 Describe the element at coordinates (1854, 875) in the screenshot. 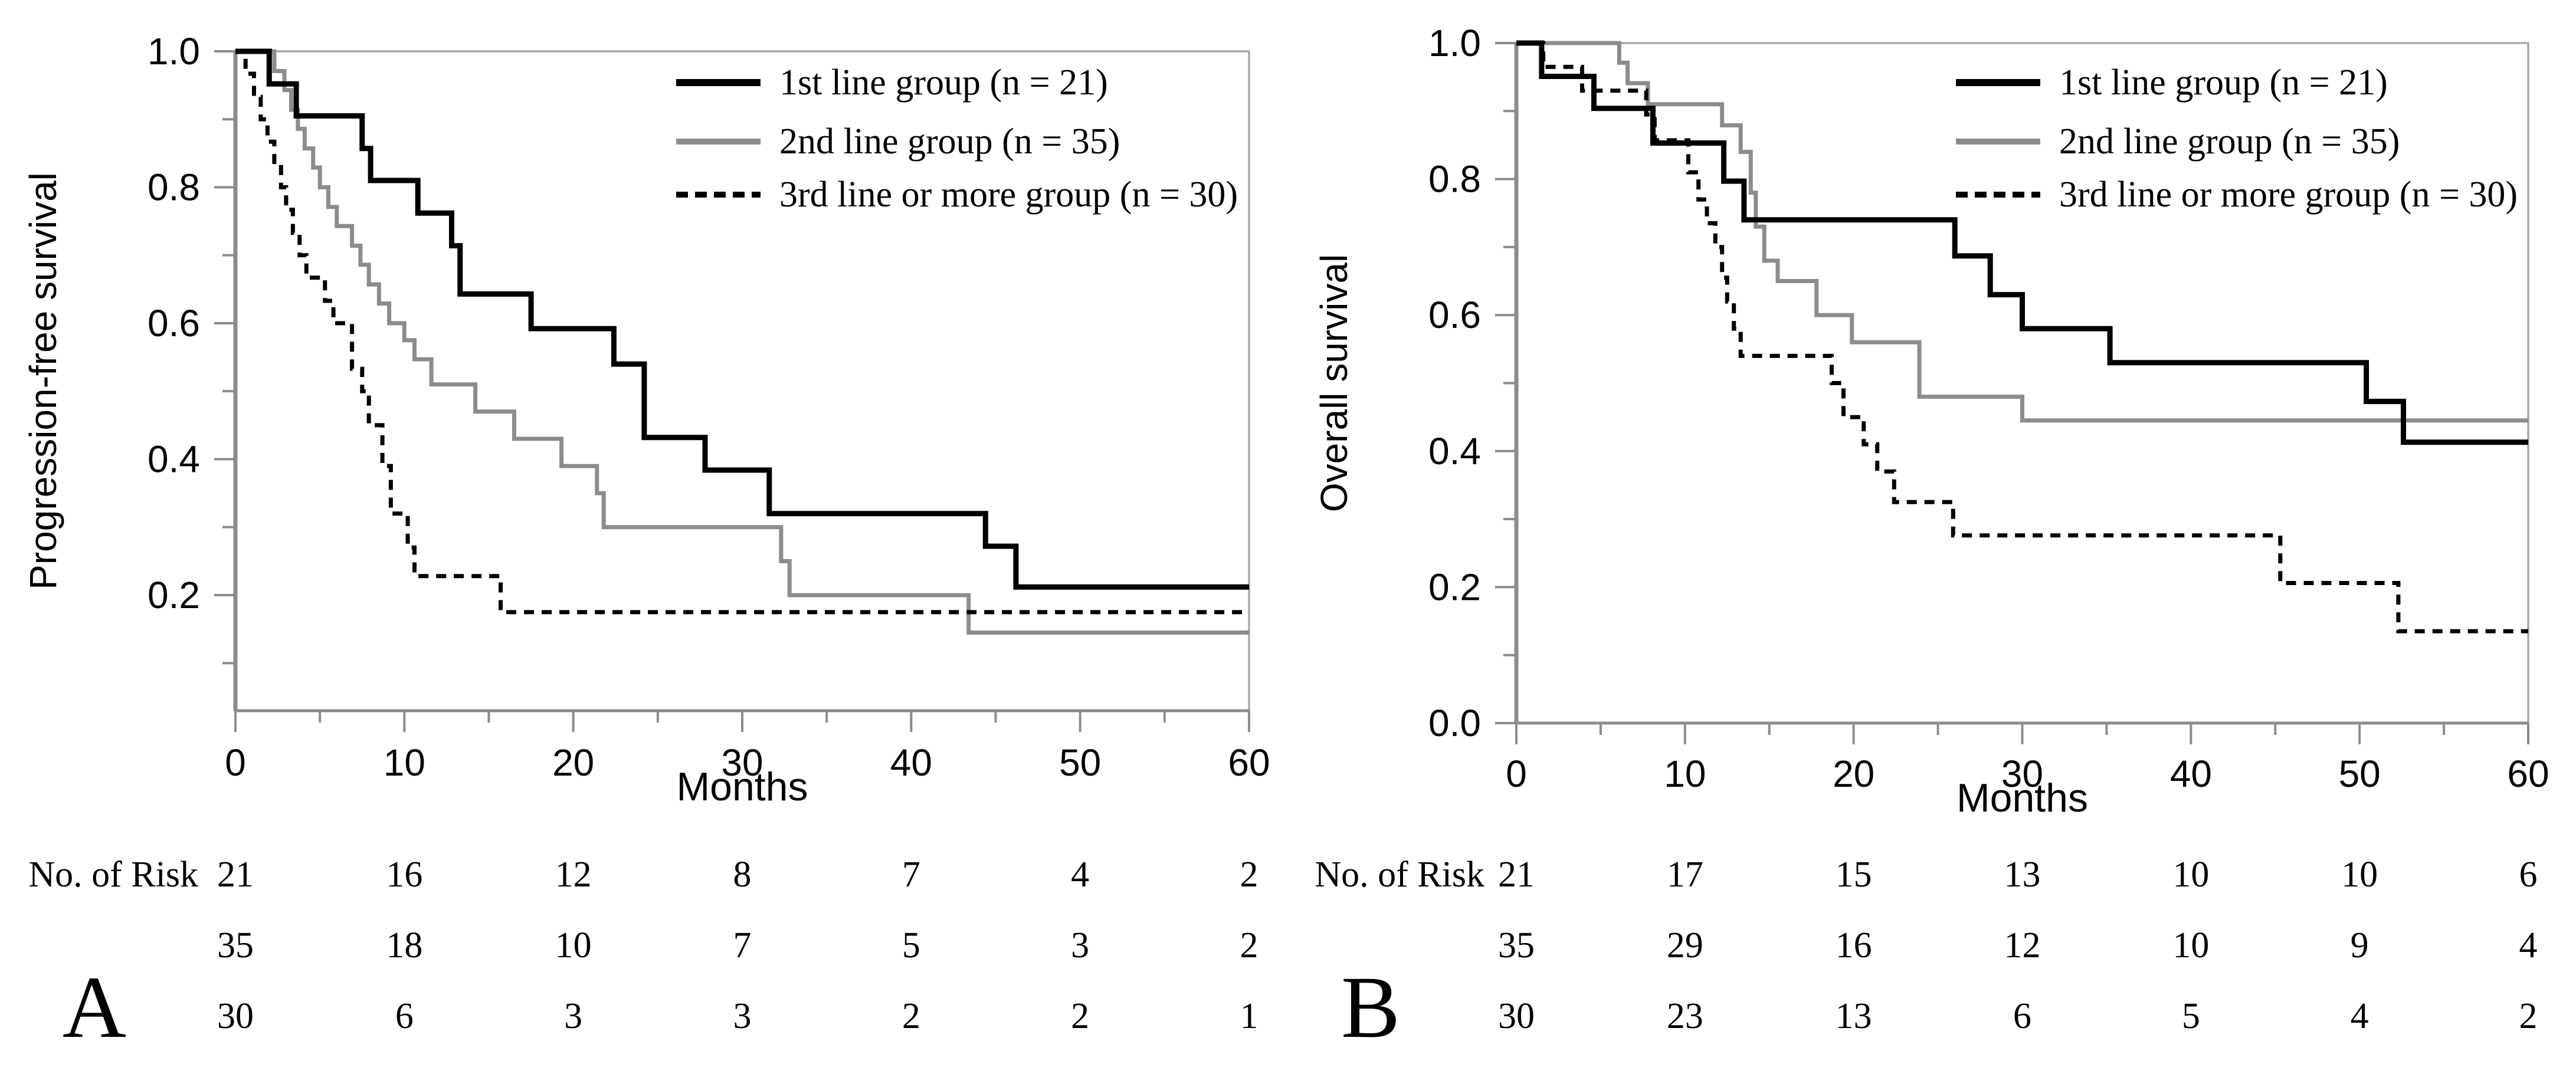

I see `risk-value: 15` at that location.